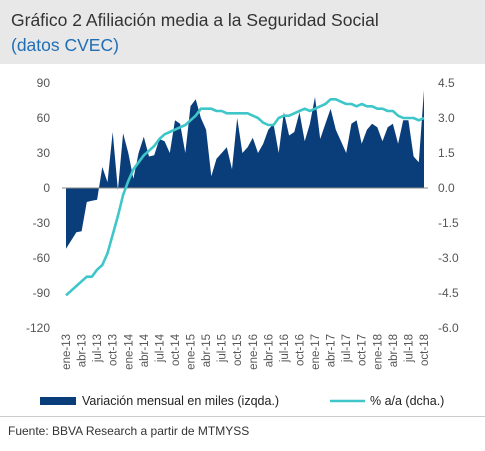 This screenshot has width=485, height=451. I want to click on x-tick-label: jul-18, so click(409, 348).